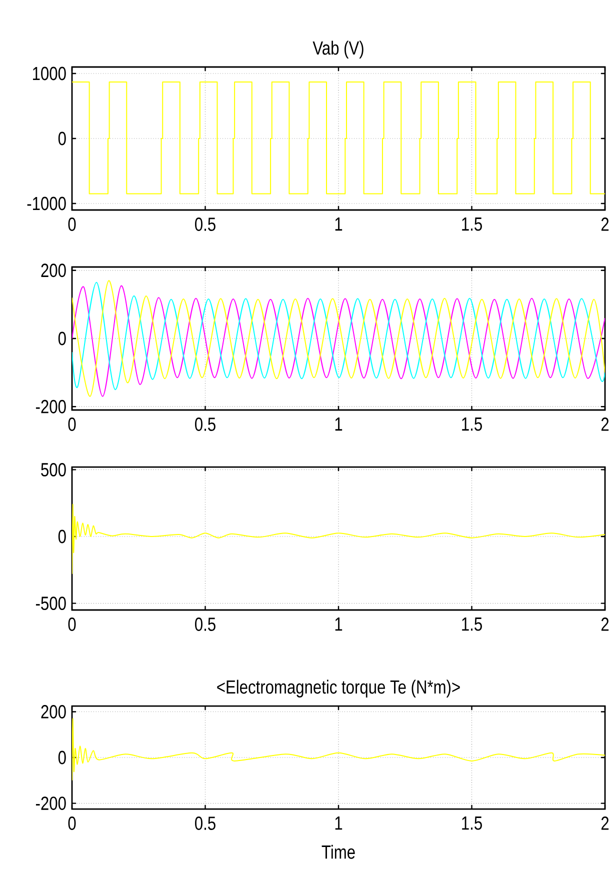  What do you see at coordinates (53, 469) in the screenshot?
I see `y-tick-label: 500` at bounding box center [53, 469].